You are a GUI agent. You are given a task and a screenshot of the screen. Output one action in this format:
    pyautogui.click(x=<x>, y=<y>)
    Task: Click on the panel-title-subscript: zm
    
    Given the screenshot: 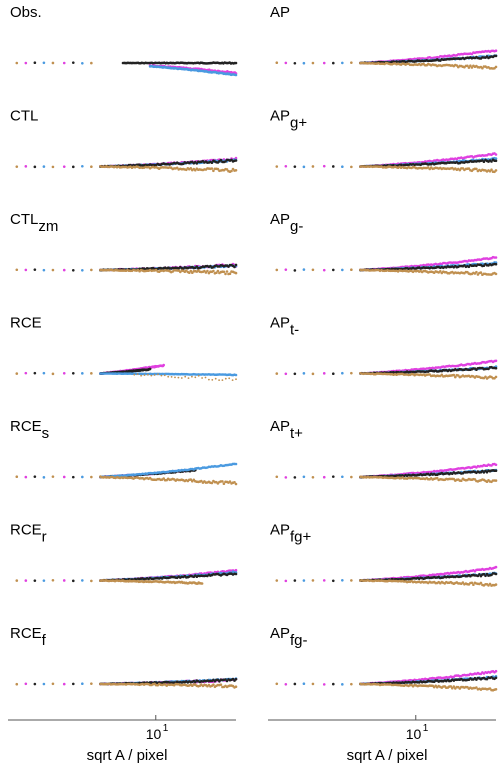 What is the action you would take?
    pyautogui.click(x=48, y=226)
    